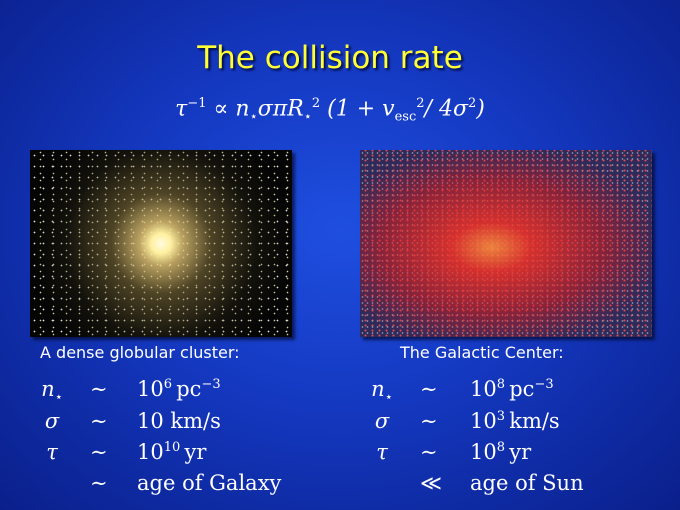 The image size is (680, 510). I want to click on unit: km/s, so click(534, 421).